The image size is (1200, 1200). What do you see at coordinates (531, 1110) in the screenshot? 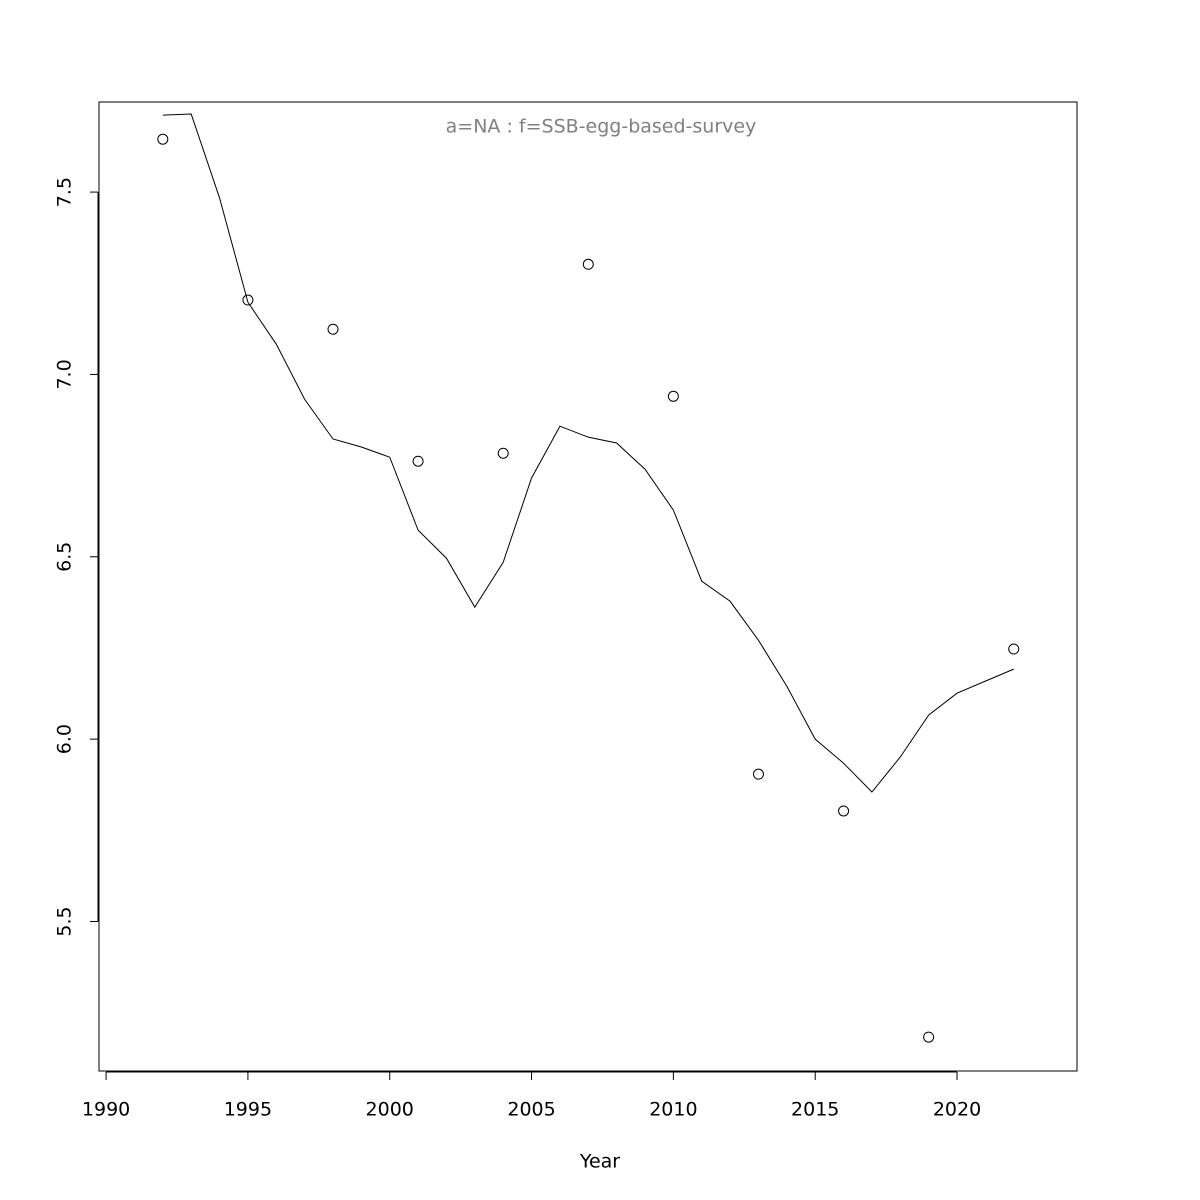
I see `x-tick-label: 2005` at bounding box center [531, 1110].